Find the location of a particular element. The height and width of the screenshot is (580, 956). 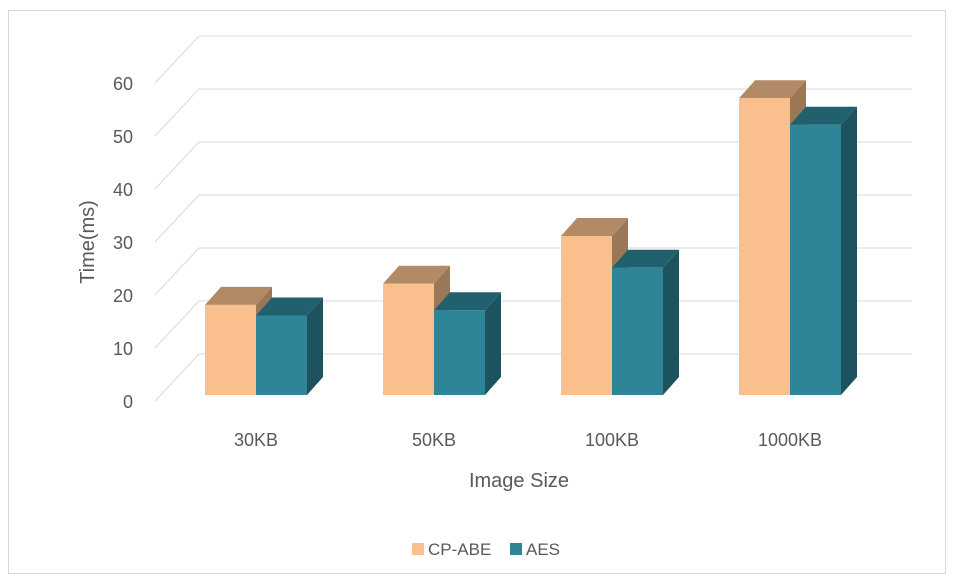

y-axis-tick-labels: 0 10 20 30 40 50 60 is located at coordinates (123, 243).